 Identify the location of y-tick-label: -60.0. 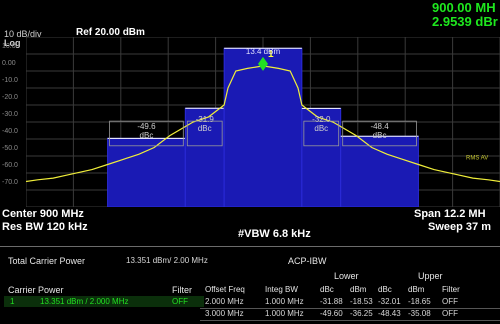
(10, 165).